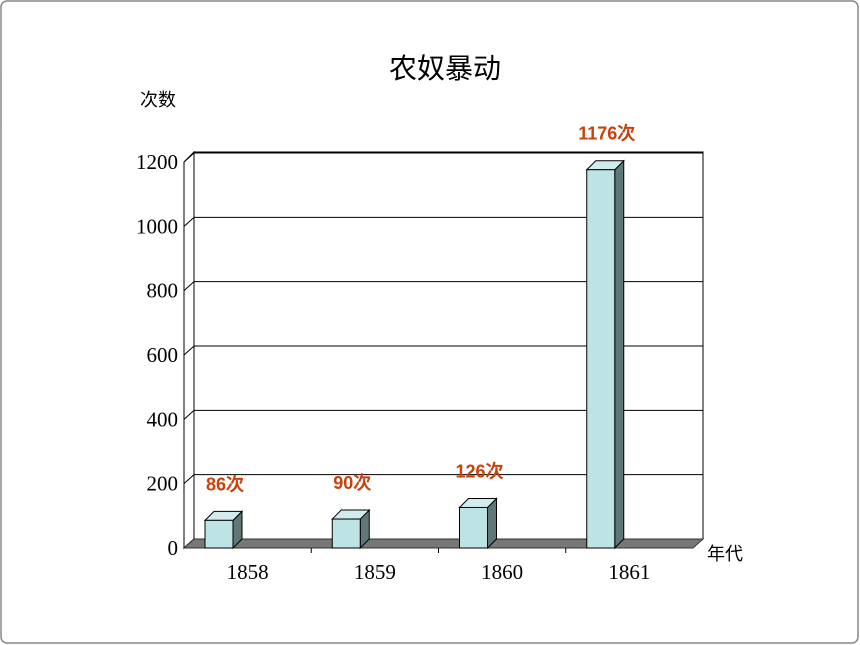  Describe the element at coordinates (445, 68) in the screenshot. I see `chart-title: 农奴暴动` at that location.